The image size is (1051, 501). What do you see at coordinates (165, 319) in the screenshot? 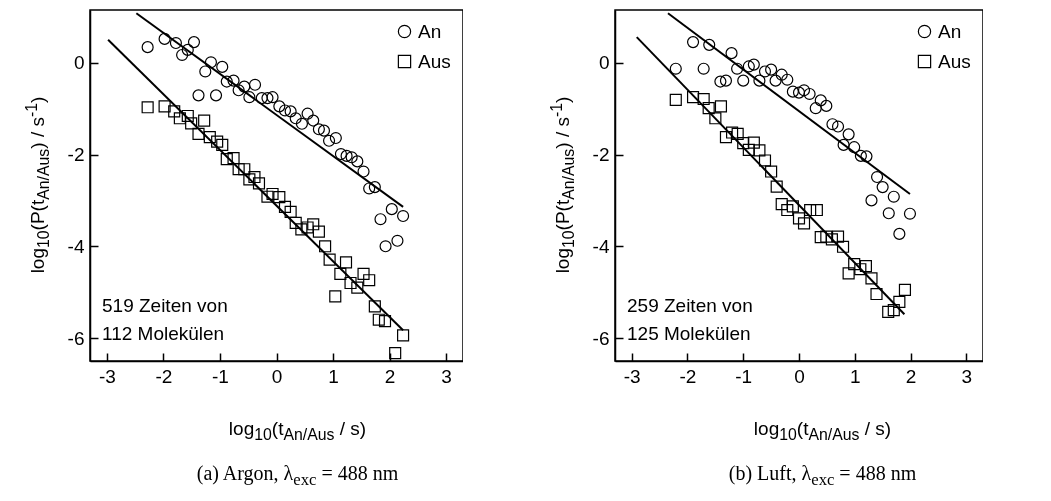
I see `annotation: 519 Zeiten von 112 Molekülen` at bounding box center [165, 319].